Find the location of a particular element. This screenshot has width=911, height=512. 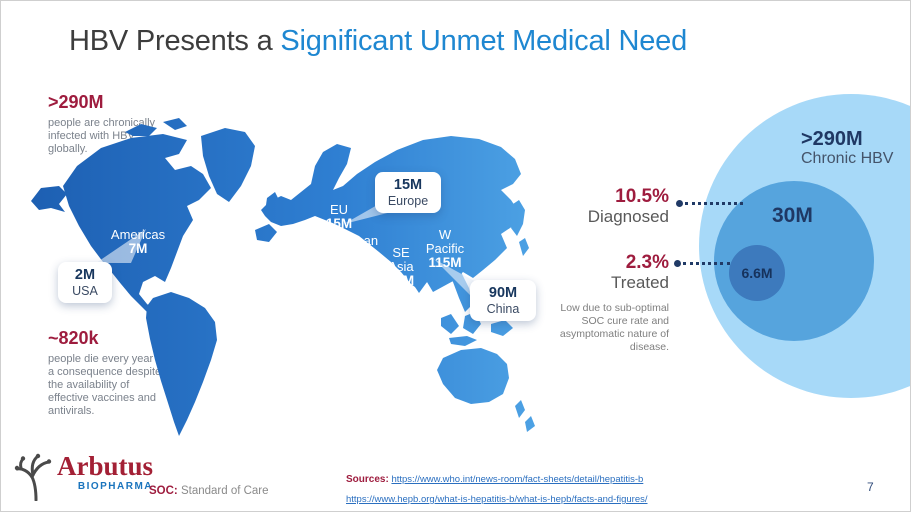

region-name: W Pacific is located at coordinates (445, 242).